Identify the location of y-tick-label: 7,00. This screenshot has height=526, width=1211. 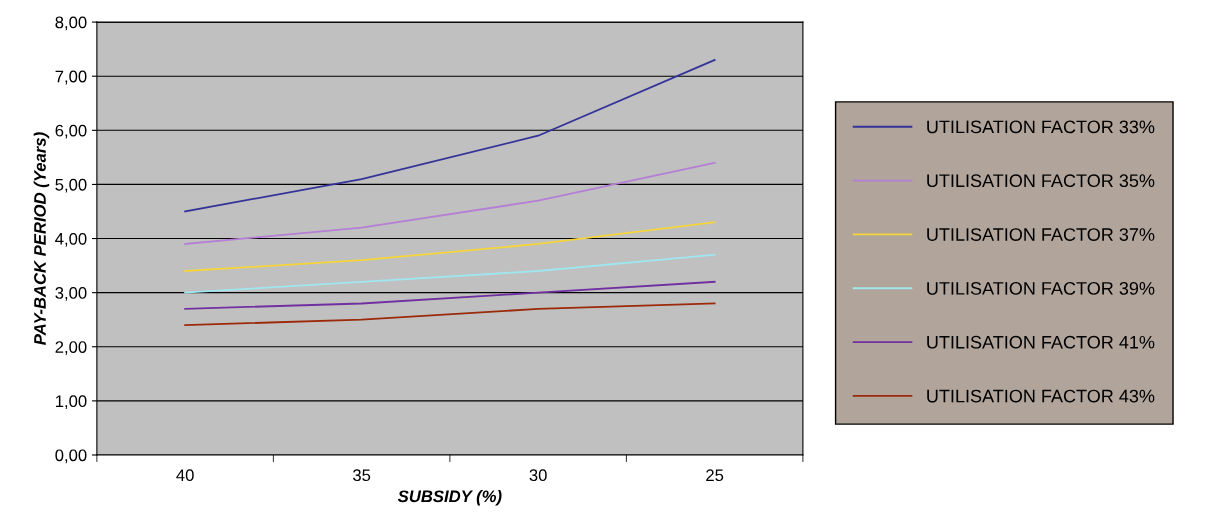
(71, 77).